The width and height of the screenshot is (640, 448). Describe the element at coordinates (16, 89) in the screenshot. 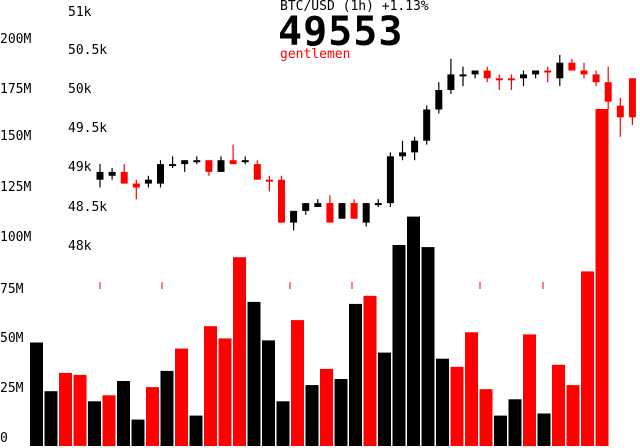

I see `volume-tick: 175M` at that location.